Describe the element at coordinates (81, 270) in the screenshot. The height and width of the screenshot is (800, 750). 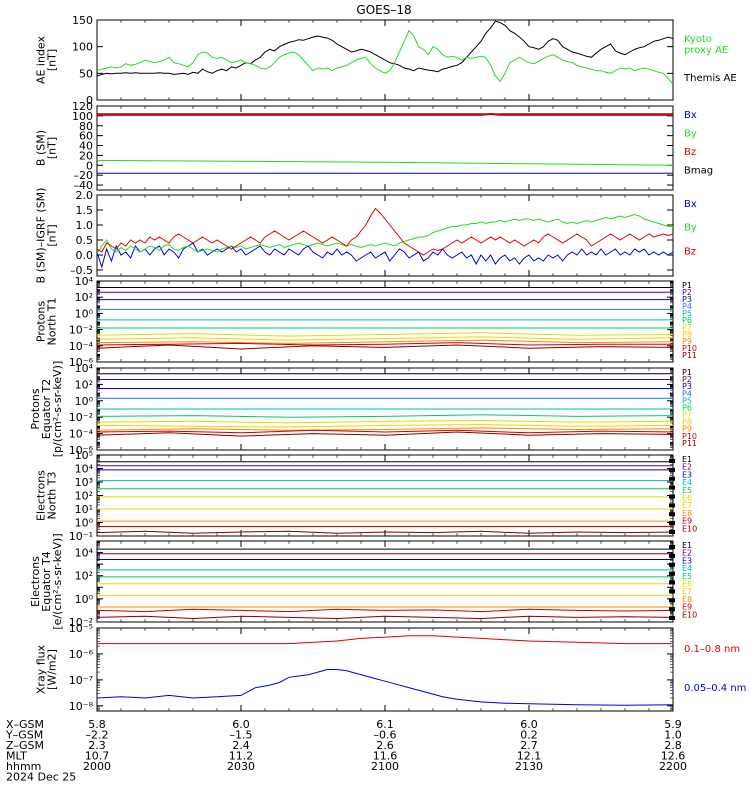
I see `y-tick-label: –0.5` at that location.